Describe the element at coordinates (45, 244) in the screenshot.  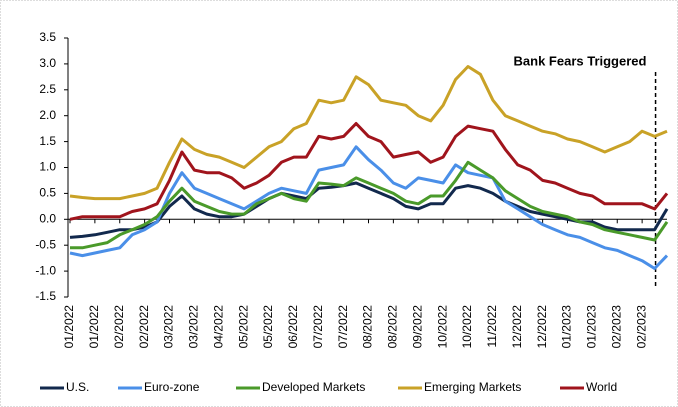
I see `y-tick-label: -0.5` at that location.